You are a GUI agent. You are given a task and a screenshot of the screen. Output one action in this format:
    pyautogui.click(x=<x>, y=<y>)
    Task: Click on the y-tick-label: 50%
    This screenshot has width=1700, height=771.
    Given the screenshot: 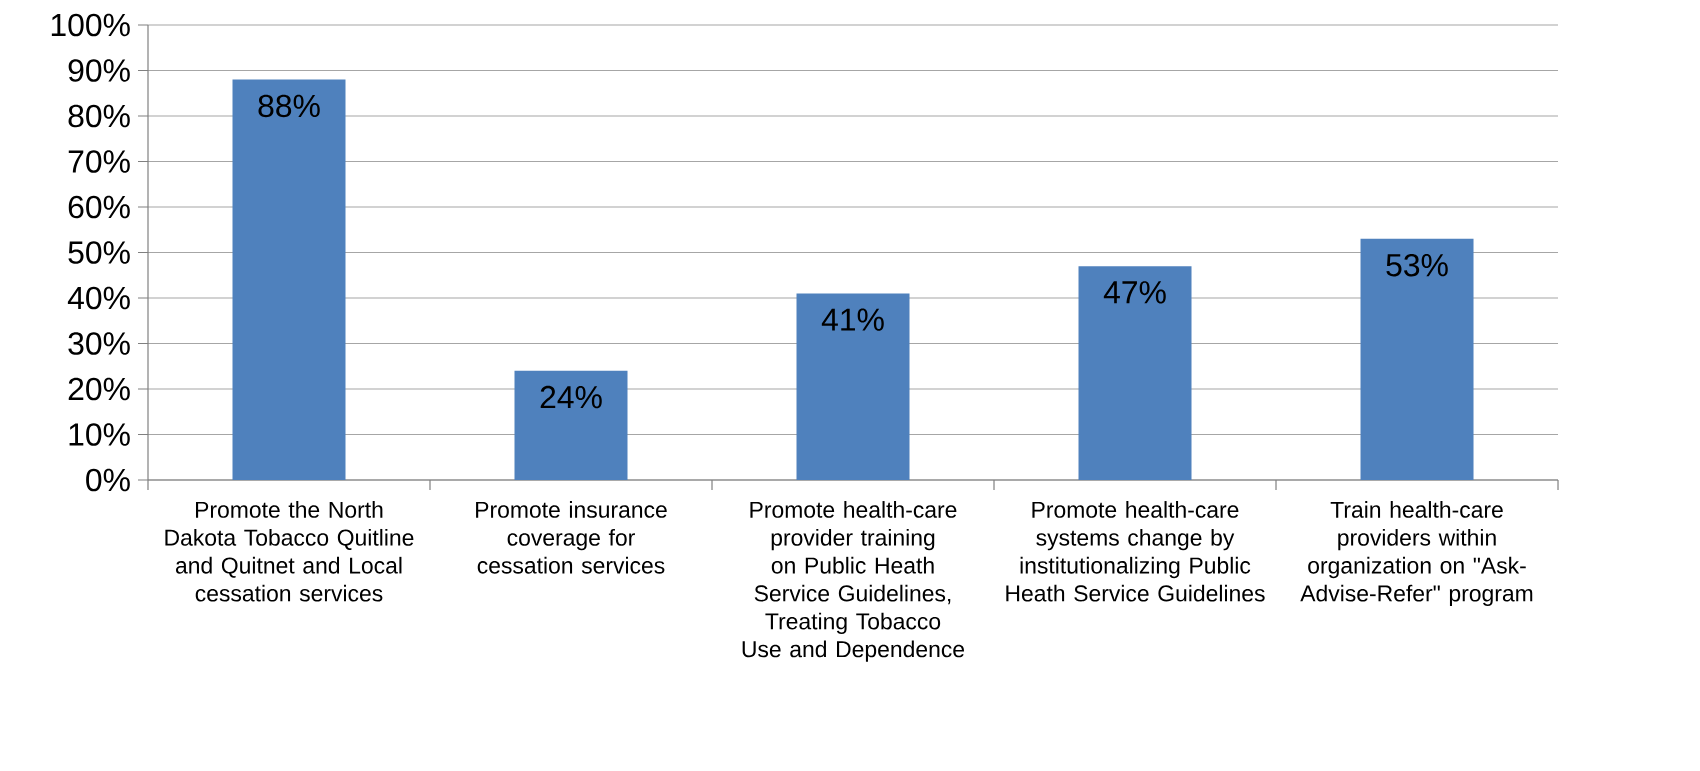 What is the action you would take?
    pyautogui.click(x=99, y=252)
    